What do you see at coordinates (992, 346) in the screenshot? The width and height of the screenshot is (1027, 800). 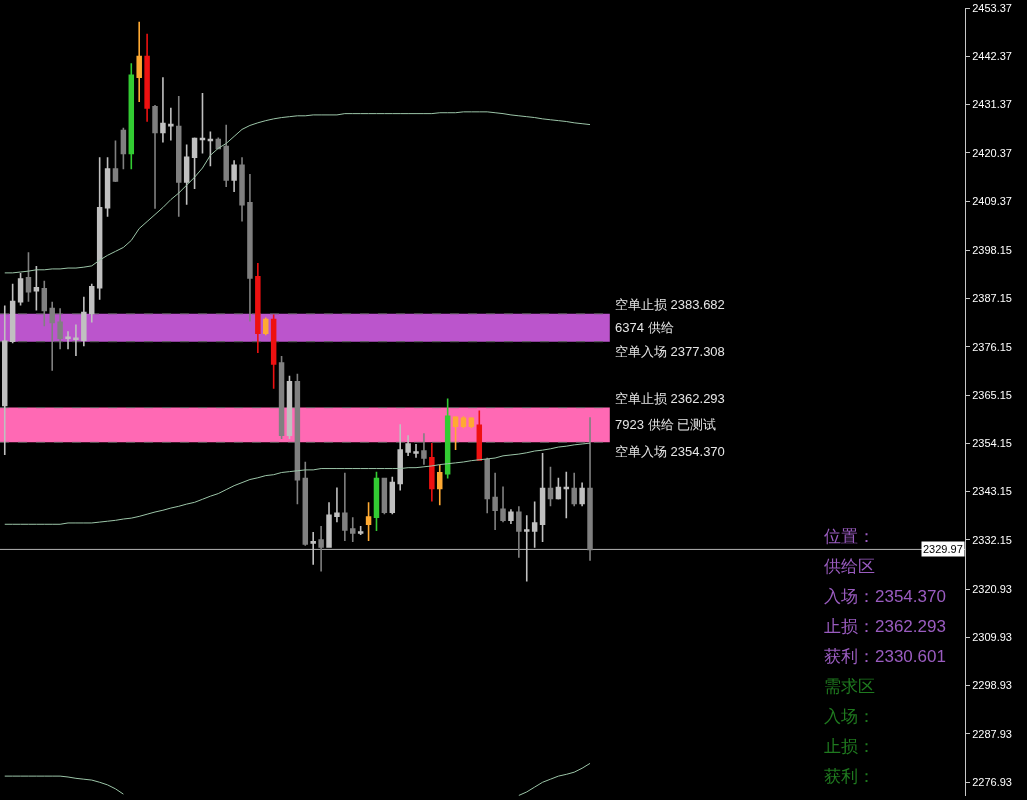 I see `y-tick-label: 2376.15` at bounding box center [992, 346].